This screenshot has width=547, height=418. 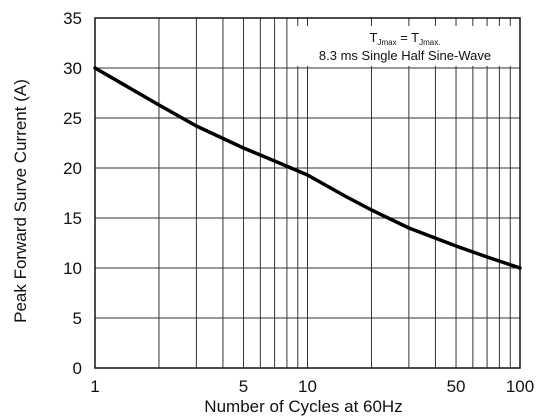 What do you see at coordinates (405, 38) in the screenshot?
I see `annotation-tj: TJmax = TJmax.` at bounding box center [405, 38].